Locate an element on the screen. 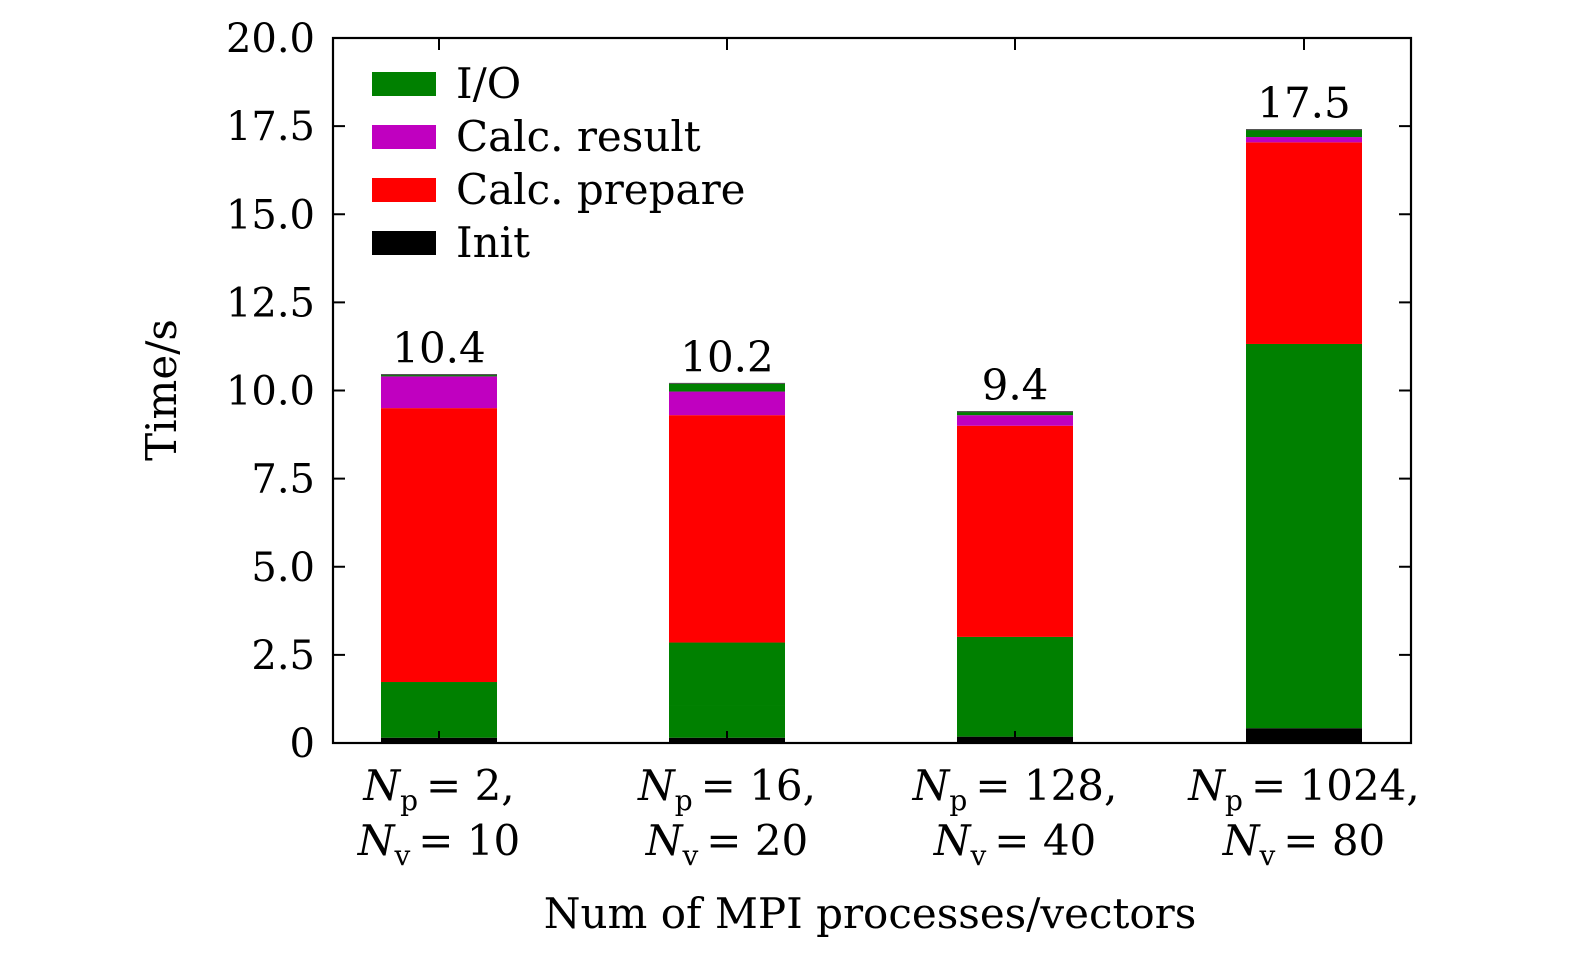 The height and width of the screenshot is (955, 1575). y-tick-label: 2.5 is located at coordinates (283, 656).